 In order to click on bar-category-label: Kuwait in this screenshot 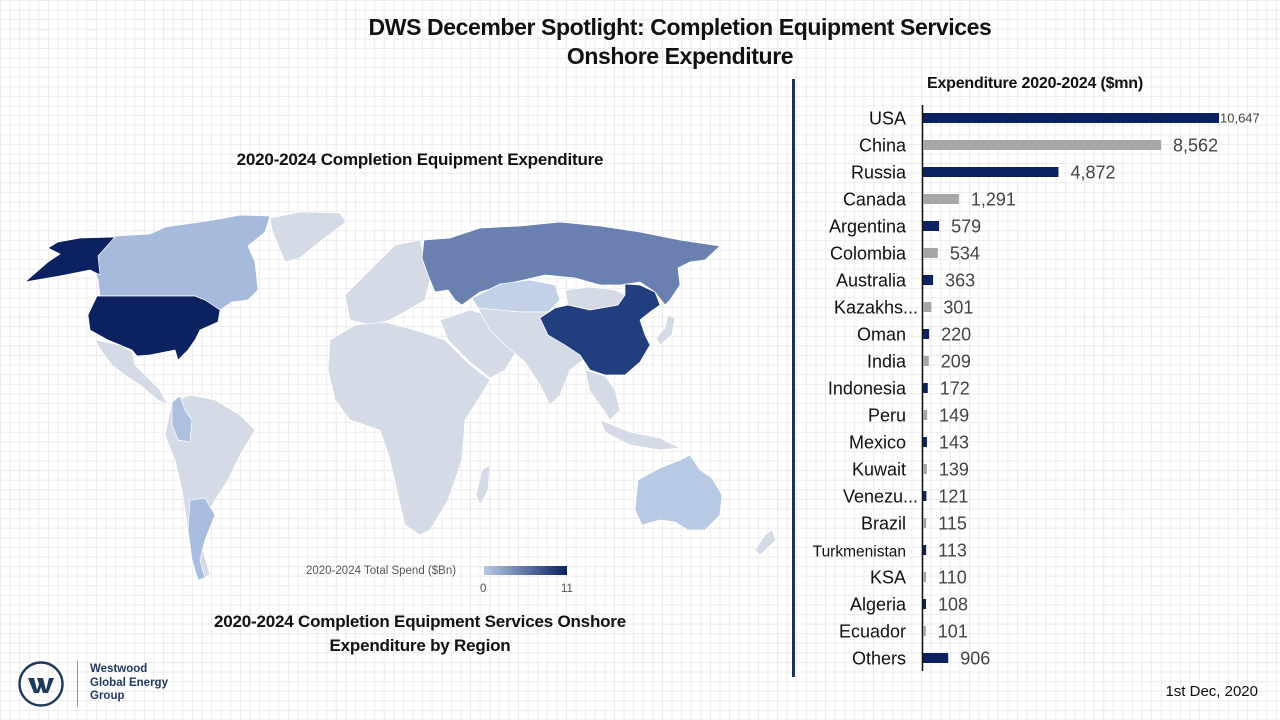, I will do `click(879, 470)`.